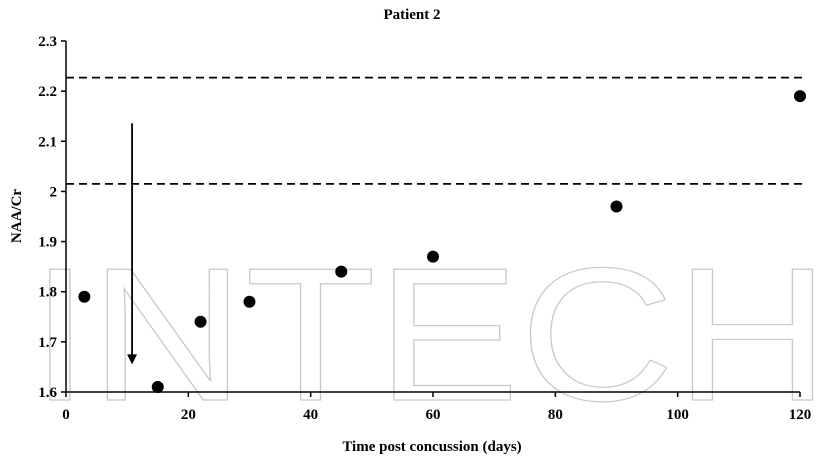  I want to click on y-tick-label: 2.2, so click(47, 92).